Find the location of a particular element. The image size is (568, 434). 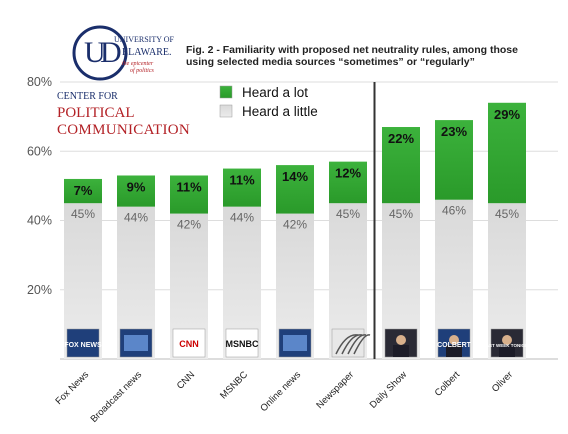

value-label-heard-a-lot: 22% is located at coordinates (401, 138).